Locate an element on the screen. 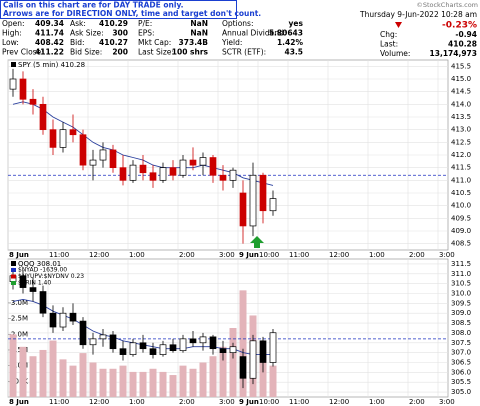 This screenshot has width=480, height=406. quote-value: 410.27 is located at coordinates (113, 42).